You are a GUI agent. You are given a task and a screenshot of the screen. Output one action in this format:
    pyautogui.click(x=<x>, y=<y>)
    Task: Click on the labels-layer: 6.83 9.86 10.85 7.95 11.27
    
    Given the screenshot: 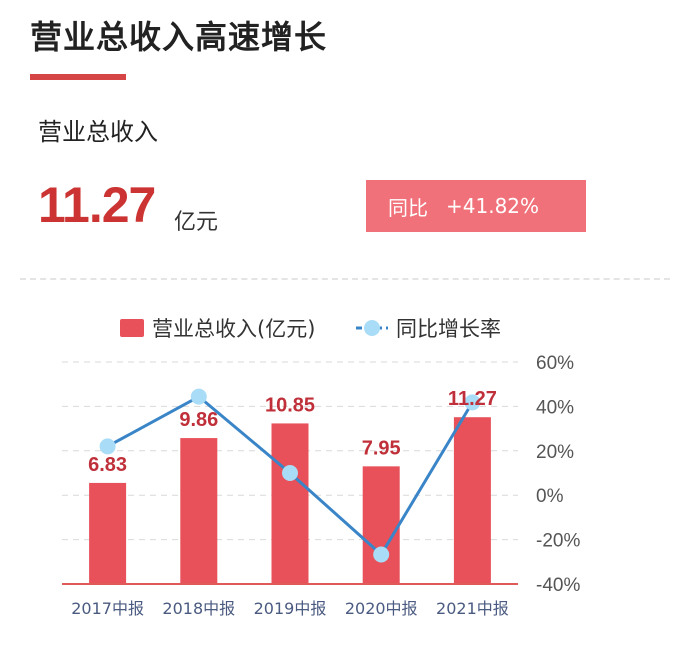 What is the action you would take?
    pyautogui.click(x=292, y=432)
    